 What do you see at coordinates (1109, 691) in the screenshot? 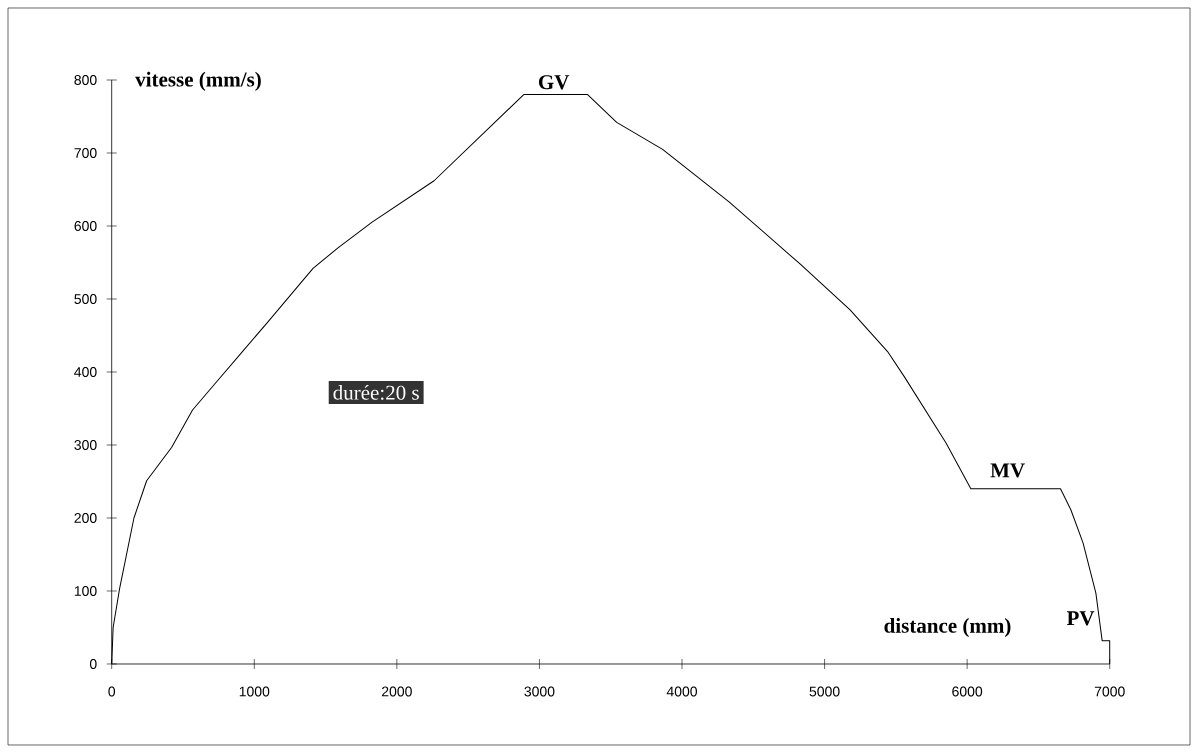
I see `x-tick-label: 7000` at bounding box center [1109, 691].